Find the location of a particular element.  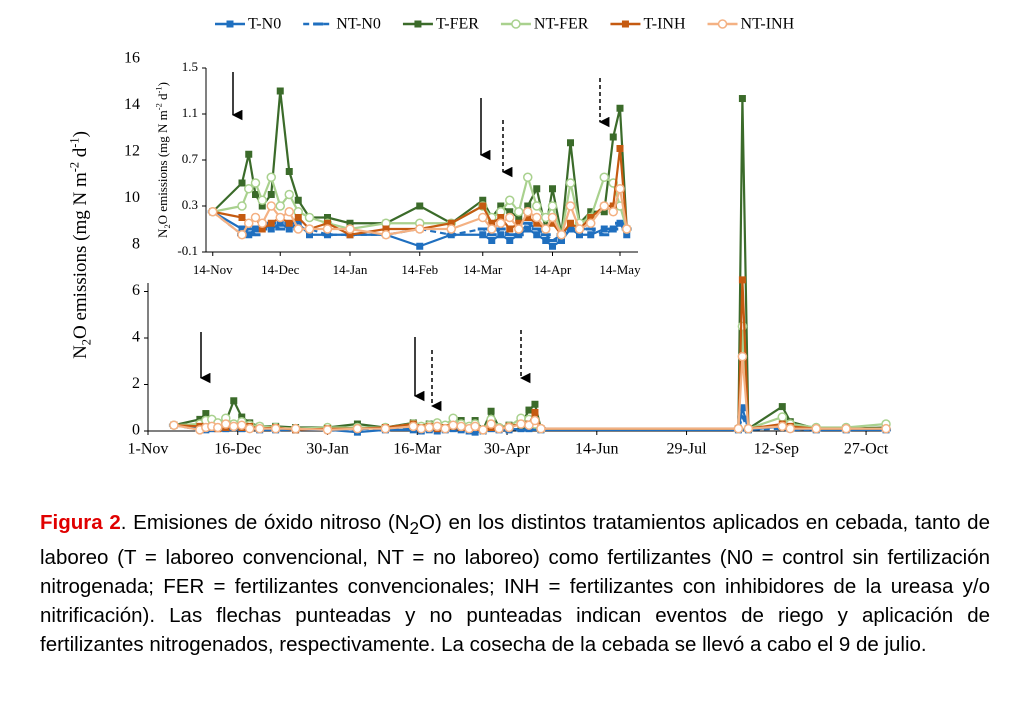

arrows is located at coordinates (365, 371).